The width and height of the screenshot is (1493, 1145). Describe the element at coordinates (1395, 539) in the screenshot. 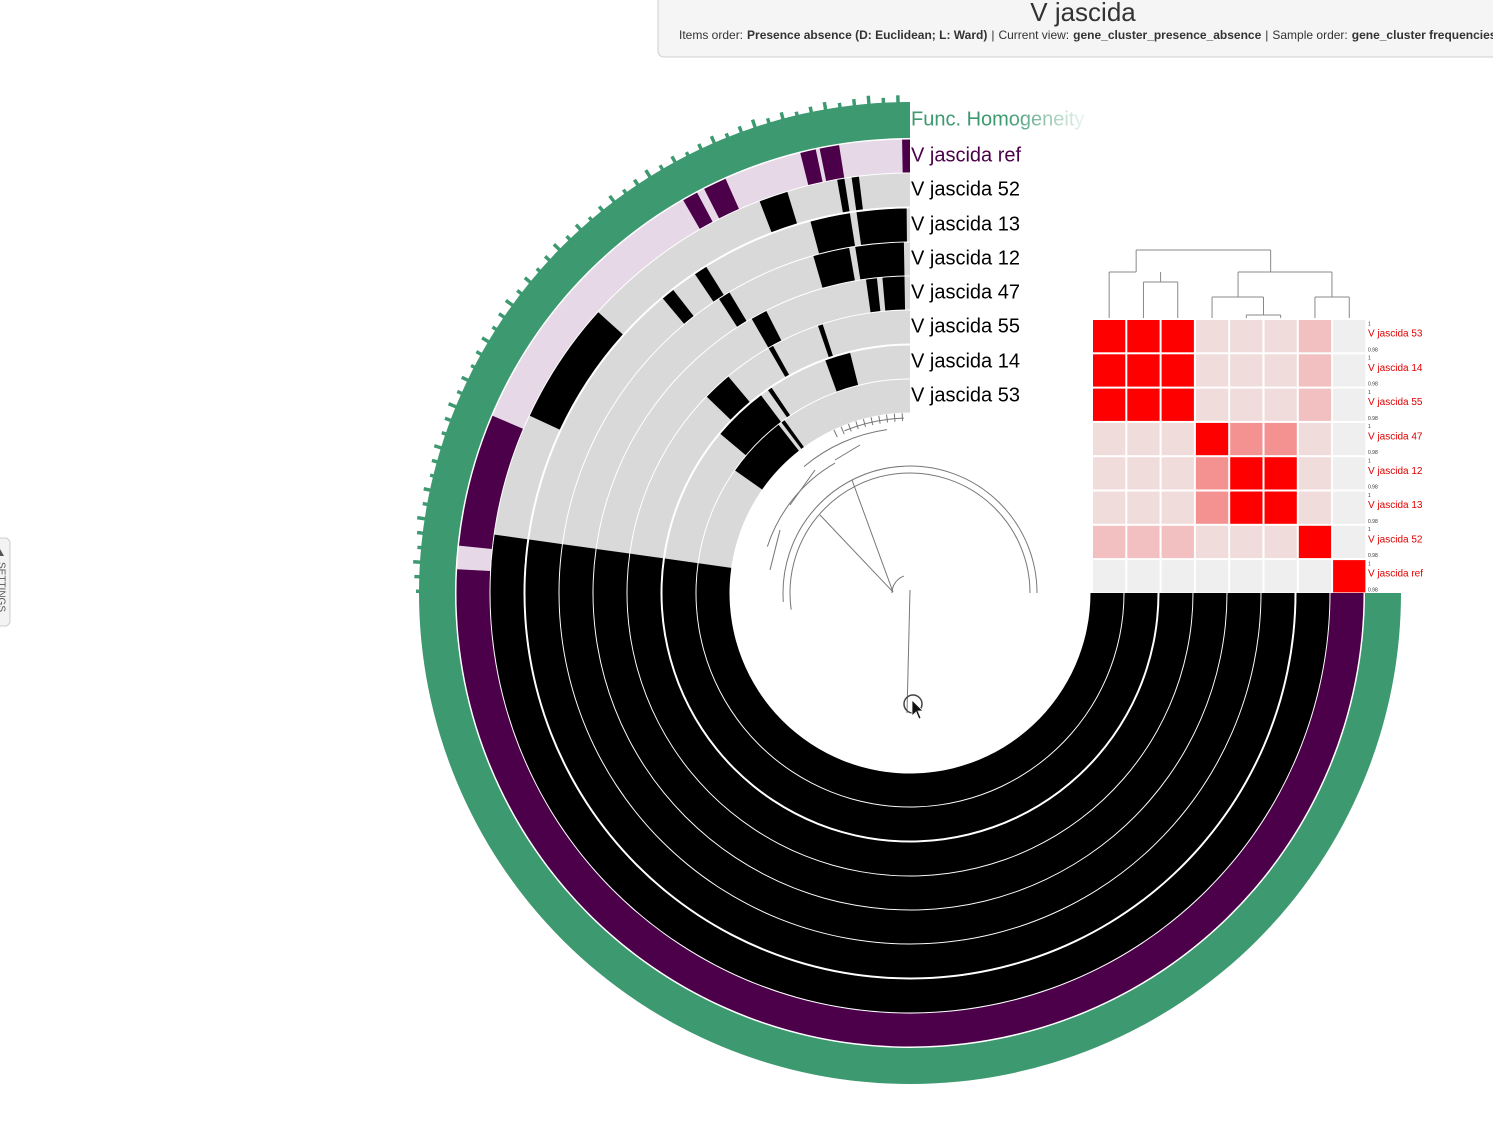

I see `heat-row-label: V jascida 52` at that location.